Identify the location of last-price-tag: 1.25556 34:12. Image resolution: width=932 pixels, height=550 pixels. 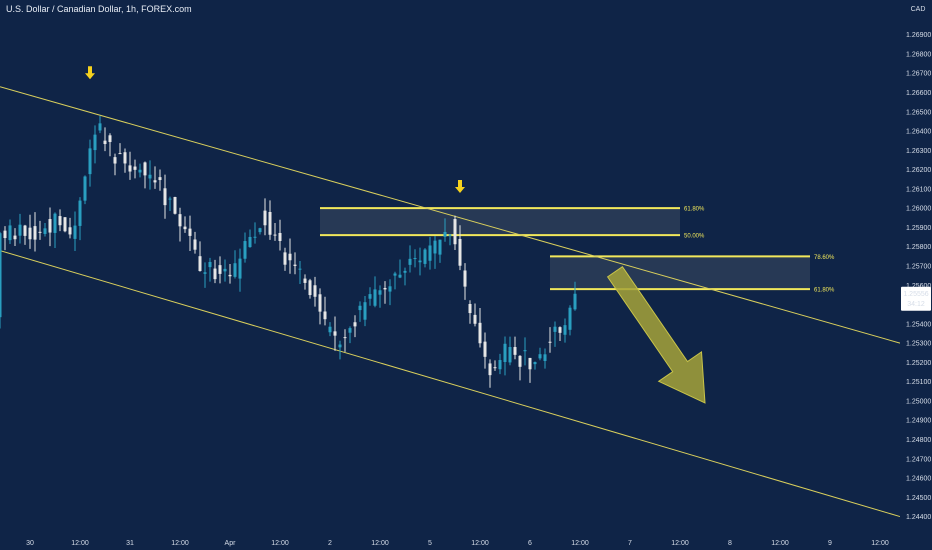
(916, 298).